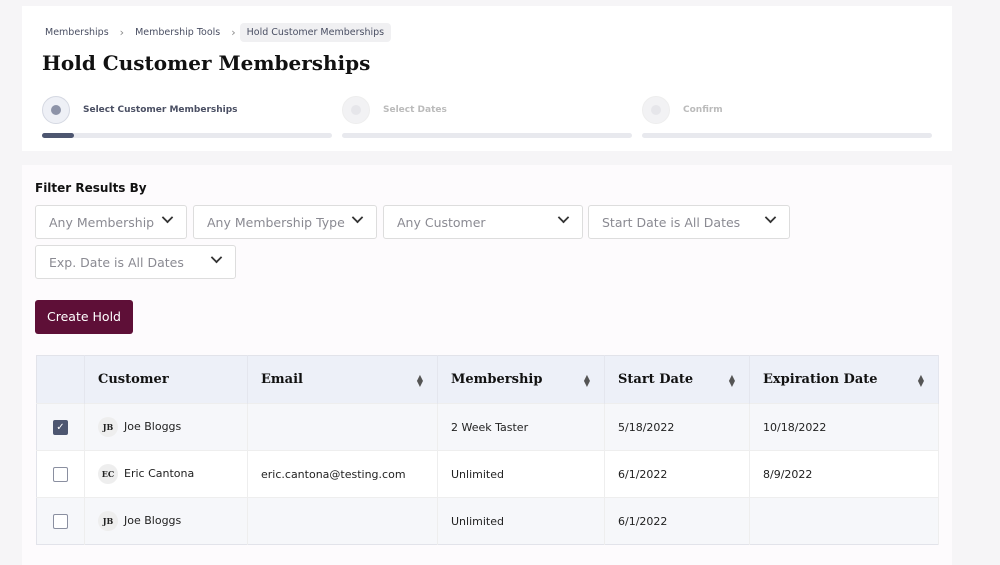 This screenshot has width=1000, height=565. I want to click on select-column-header, so click(60, 379).